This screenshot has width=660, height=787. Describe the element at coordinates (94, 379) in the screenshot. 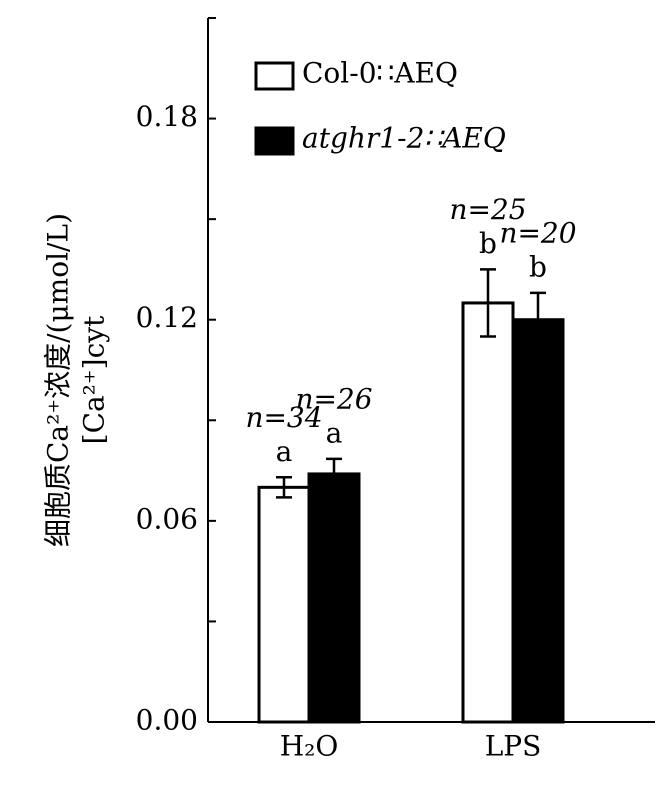

I see `y-label-line: [Ca²⁺]cyt` at that location.